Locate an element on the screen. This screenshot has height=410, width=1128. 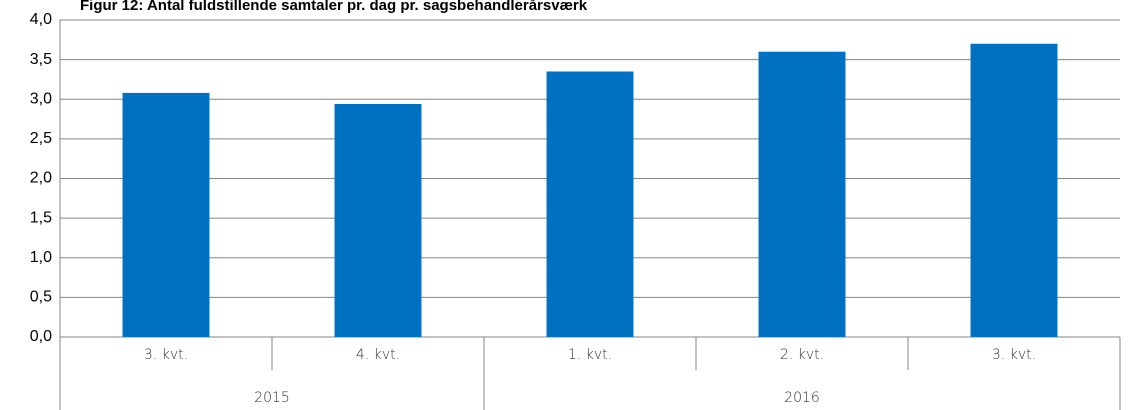
y-tick-label: 4,0 is located at coordinates (41, 19).